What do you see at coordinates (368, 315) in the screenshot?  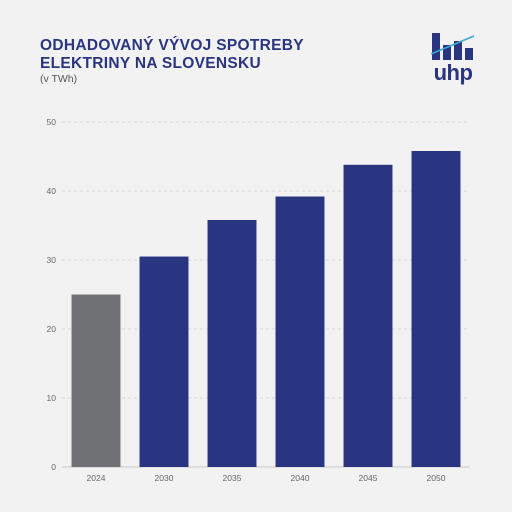 I see `bar-2045` at bounding box center [368, 315].